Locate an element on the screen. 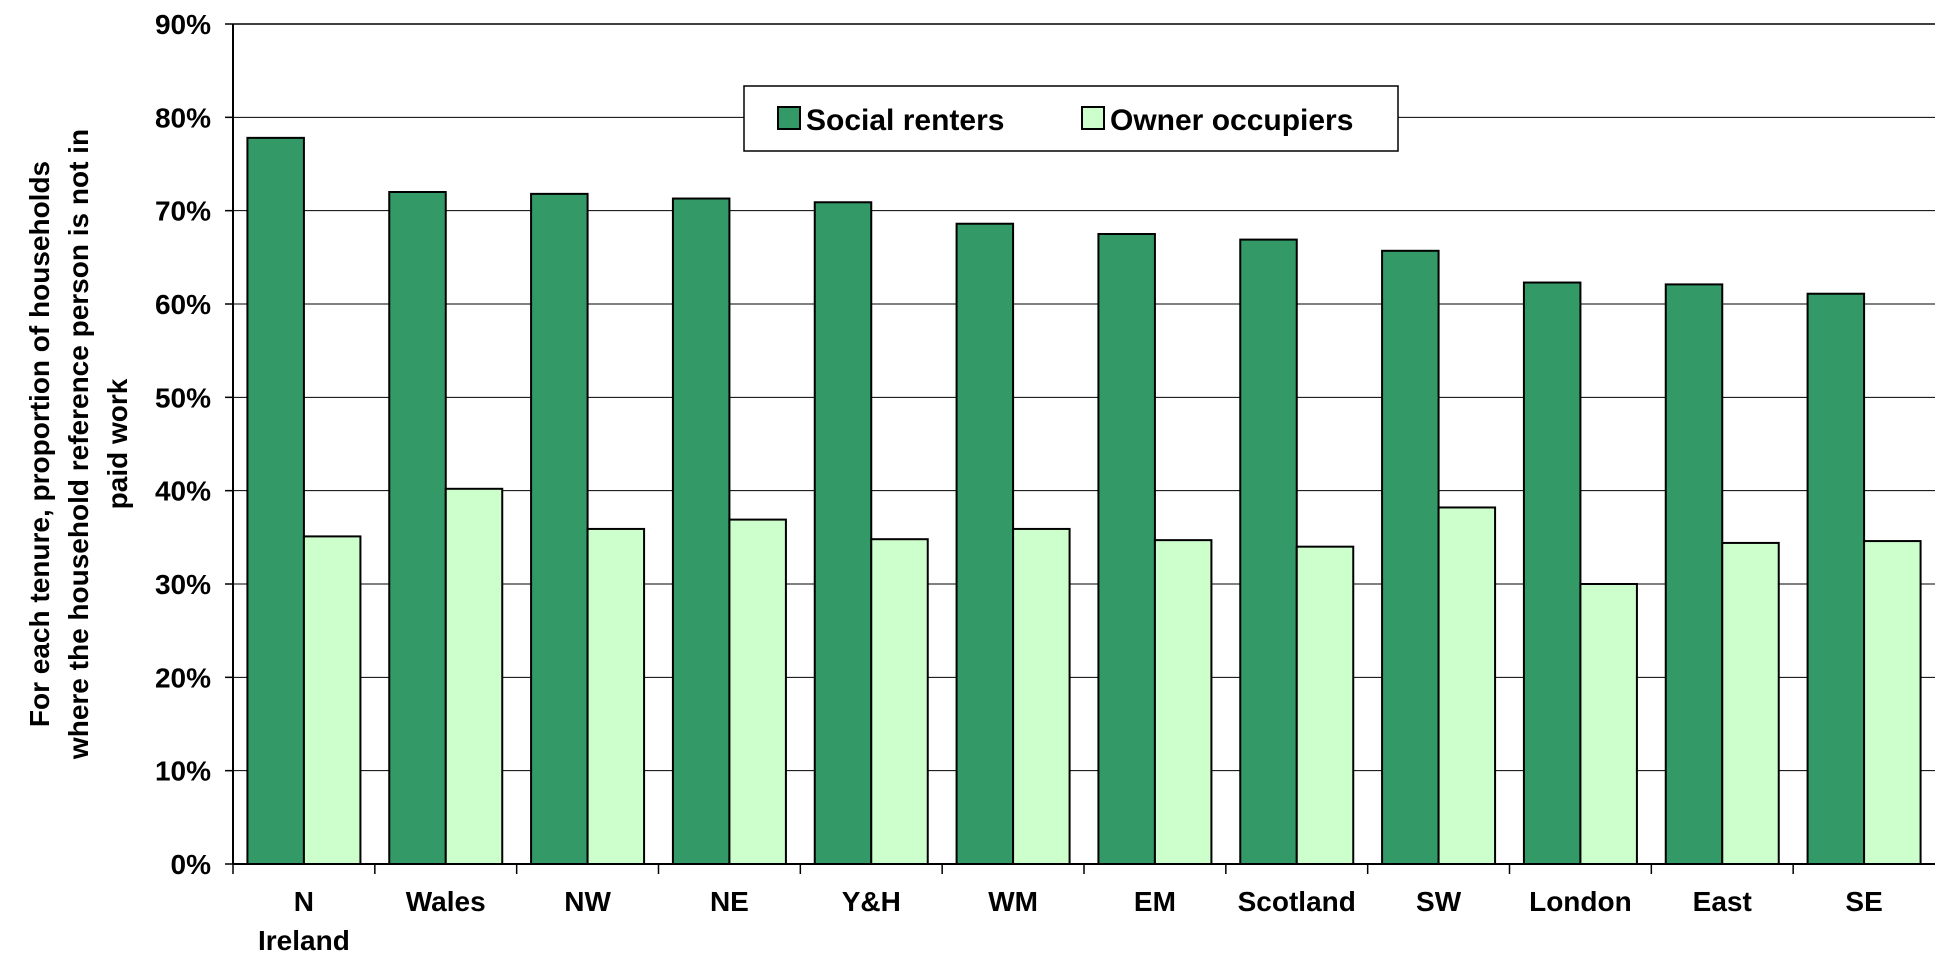 The height and width of the screenshot is (965, 1935). x-tick-label: EM is located at coordinates (1155, 901).